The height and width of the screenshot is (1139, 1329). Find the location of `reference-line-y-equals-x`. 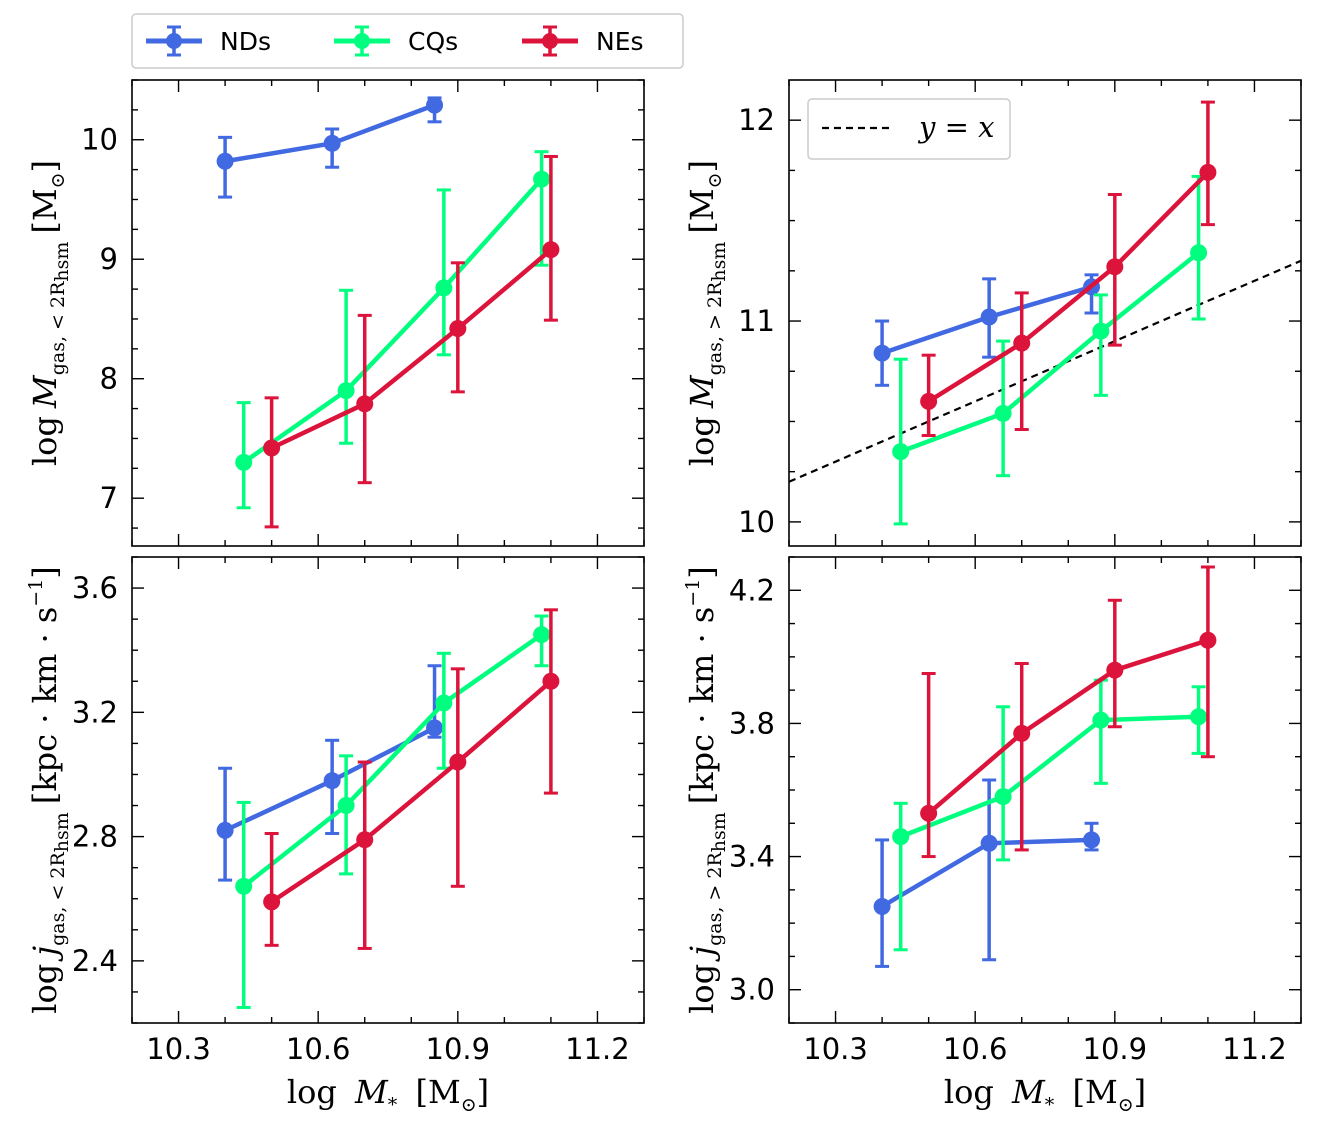

reference-line-y-equals-x is located at coordinates (1045, 371).